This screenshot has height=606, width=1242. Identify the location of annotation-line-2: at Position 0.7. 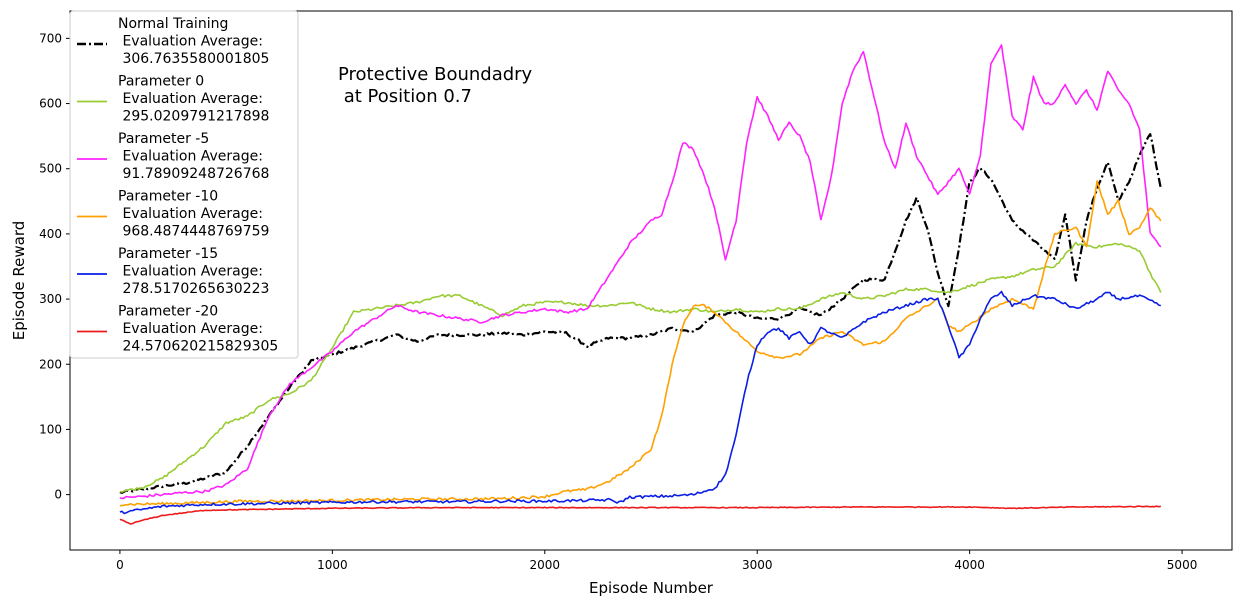
(405, 96).